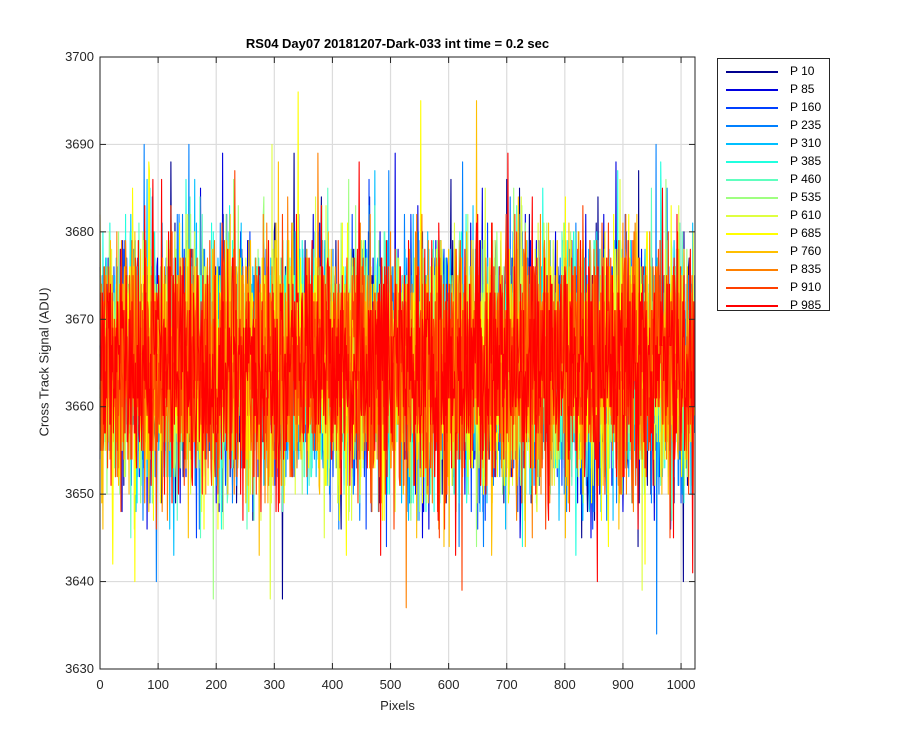 The image size is (900, 750). What do you see at coordinates (806, 233) in the screenshot?
I see `legend-label: P 685` at bounding box center [806, 233].